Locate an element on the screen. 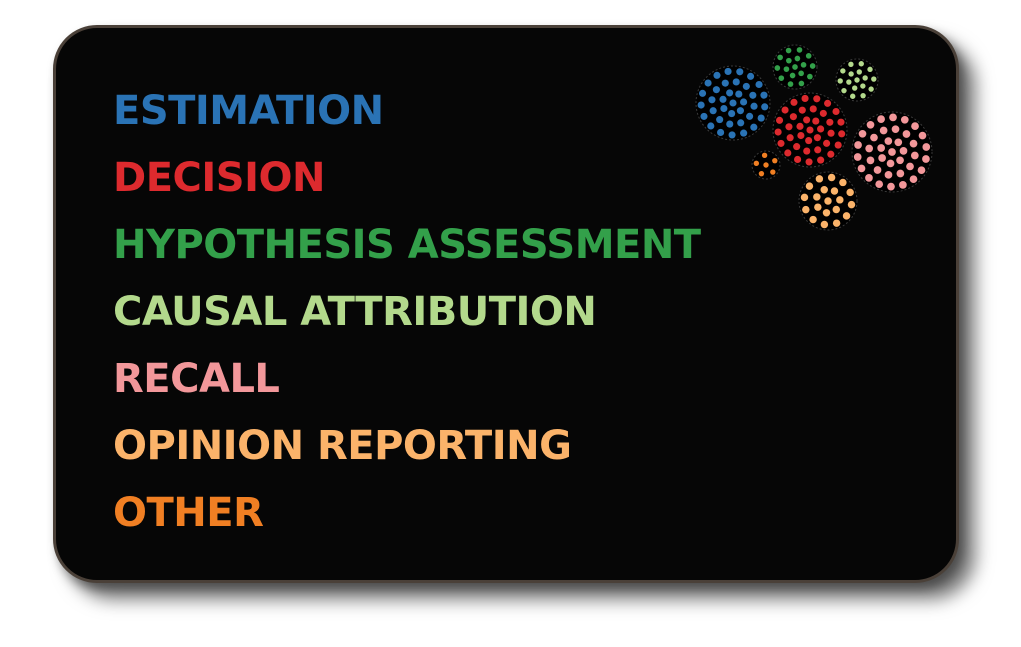  blue-cluster is located at coordinates (733, 103).